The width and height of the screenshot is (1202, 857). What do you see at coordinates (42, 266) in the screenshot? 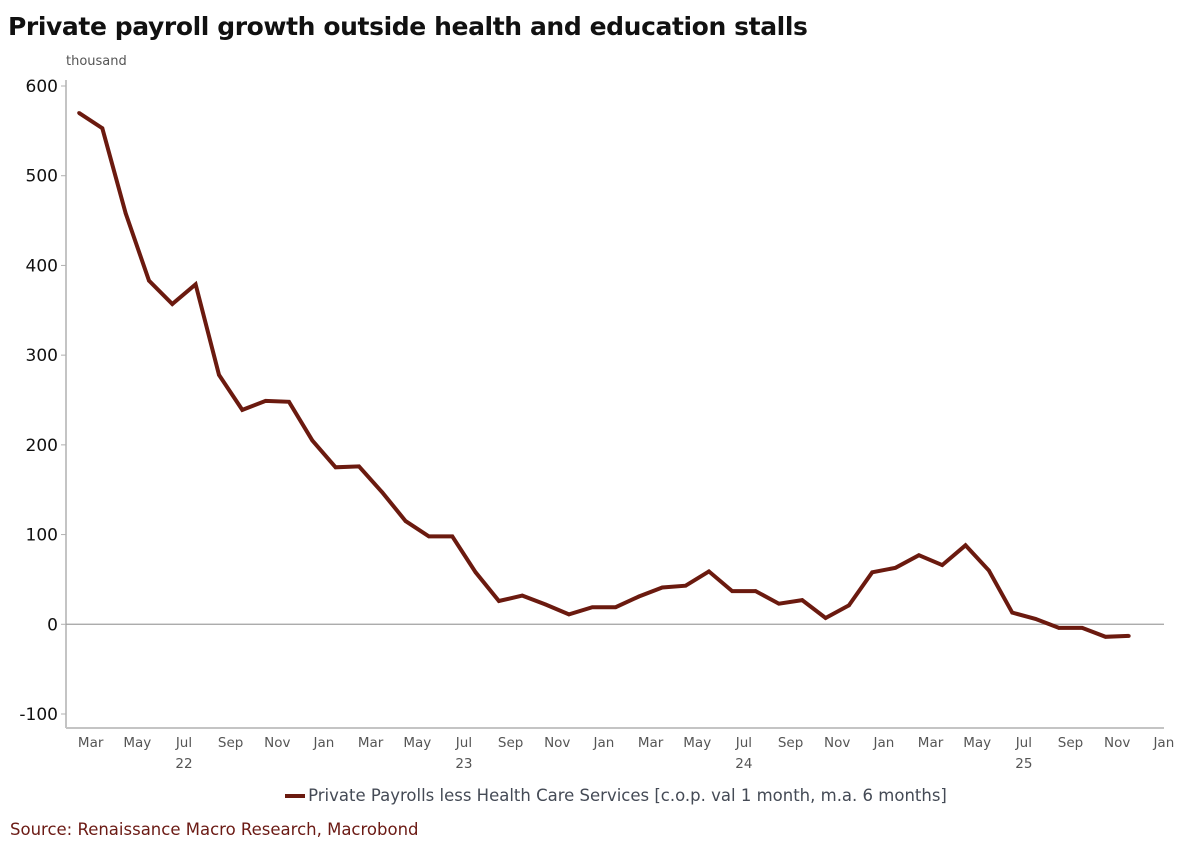
I see `y-tick-label: 400` at bounding box center [42, 266].